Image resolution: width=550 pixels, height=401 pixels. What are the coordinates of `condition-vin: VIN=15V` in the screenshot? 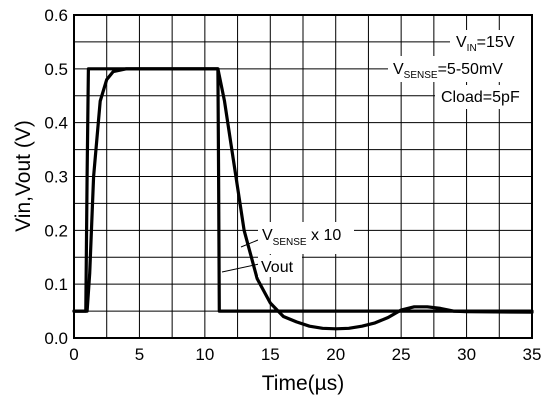 It's located at (485, 44).